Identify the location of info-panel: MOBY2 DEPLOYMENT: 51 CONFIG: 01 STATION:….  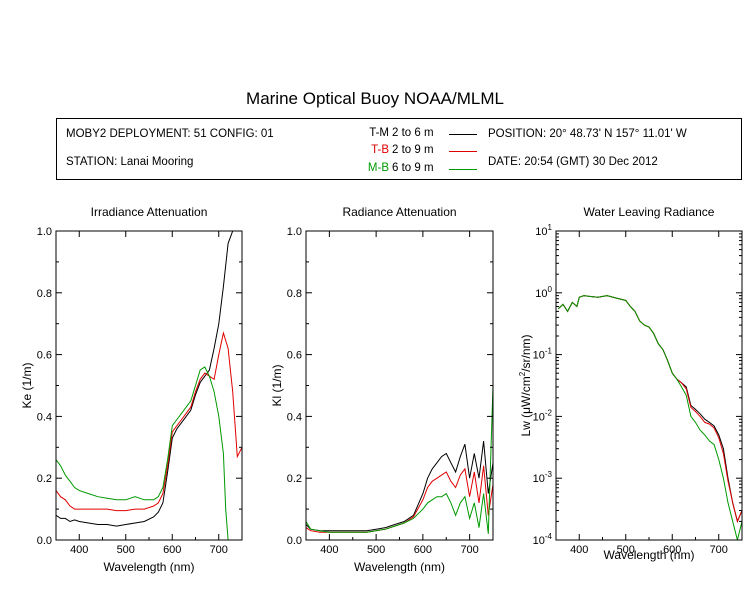
(399, 149).